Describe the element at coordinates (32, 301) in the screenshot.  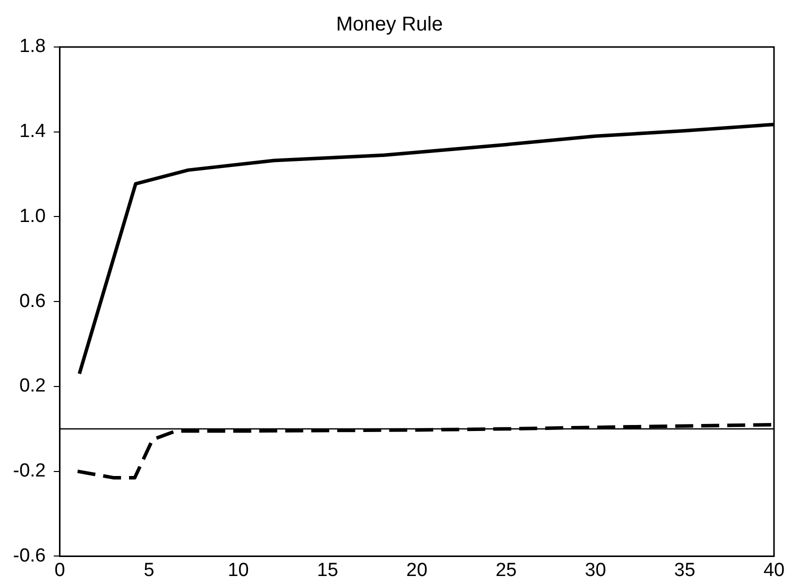
I see `y-tick-label: 0.6` at that location.